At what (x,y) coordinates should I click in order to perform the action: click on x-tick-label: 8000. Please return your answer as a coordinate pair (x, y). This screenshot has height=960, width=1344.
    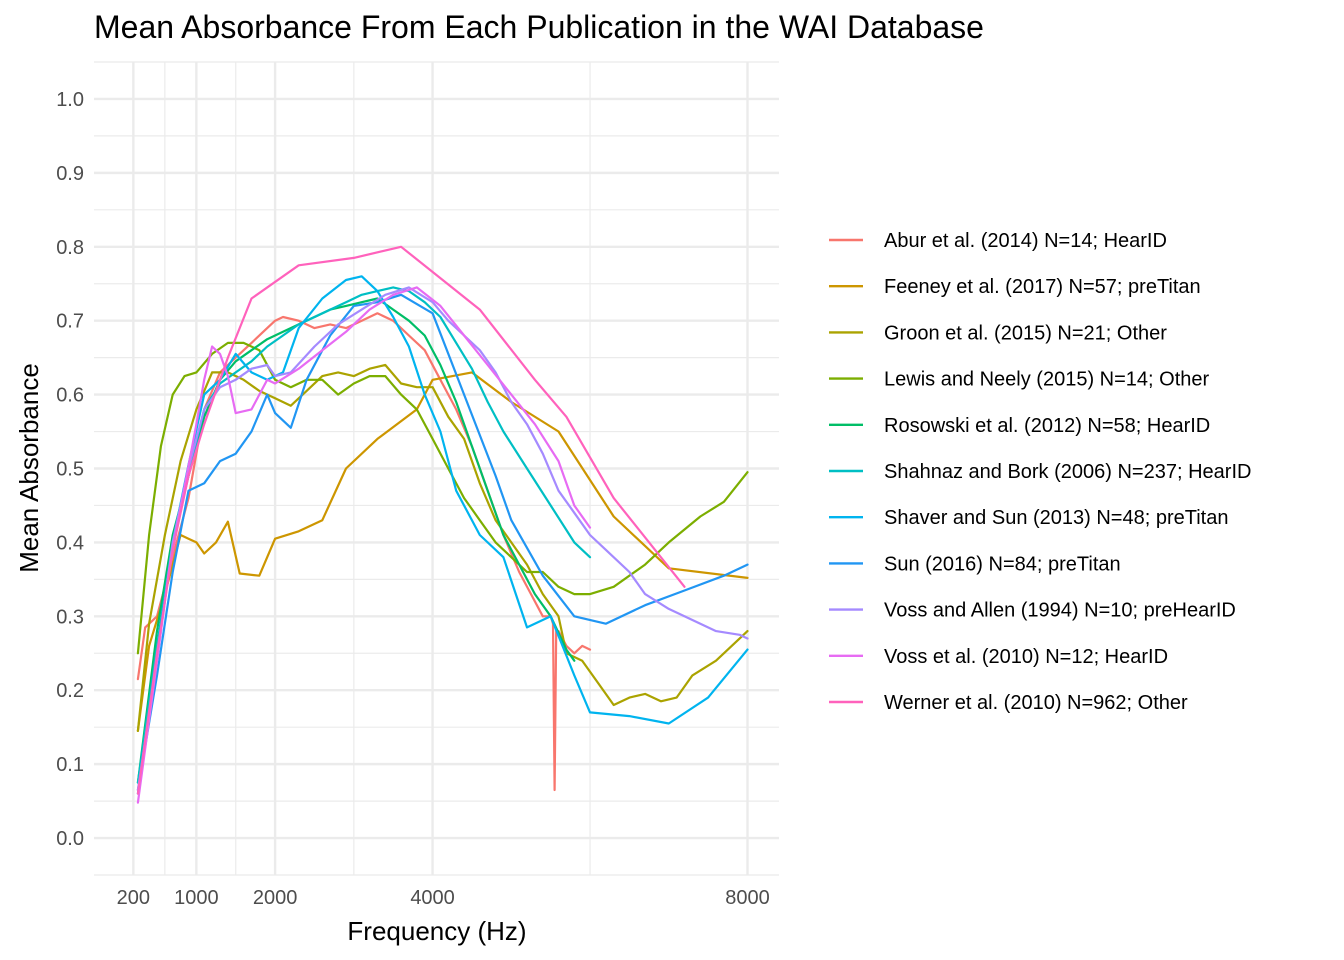
    Looking at the image, I should click on (747, 898).